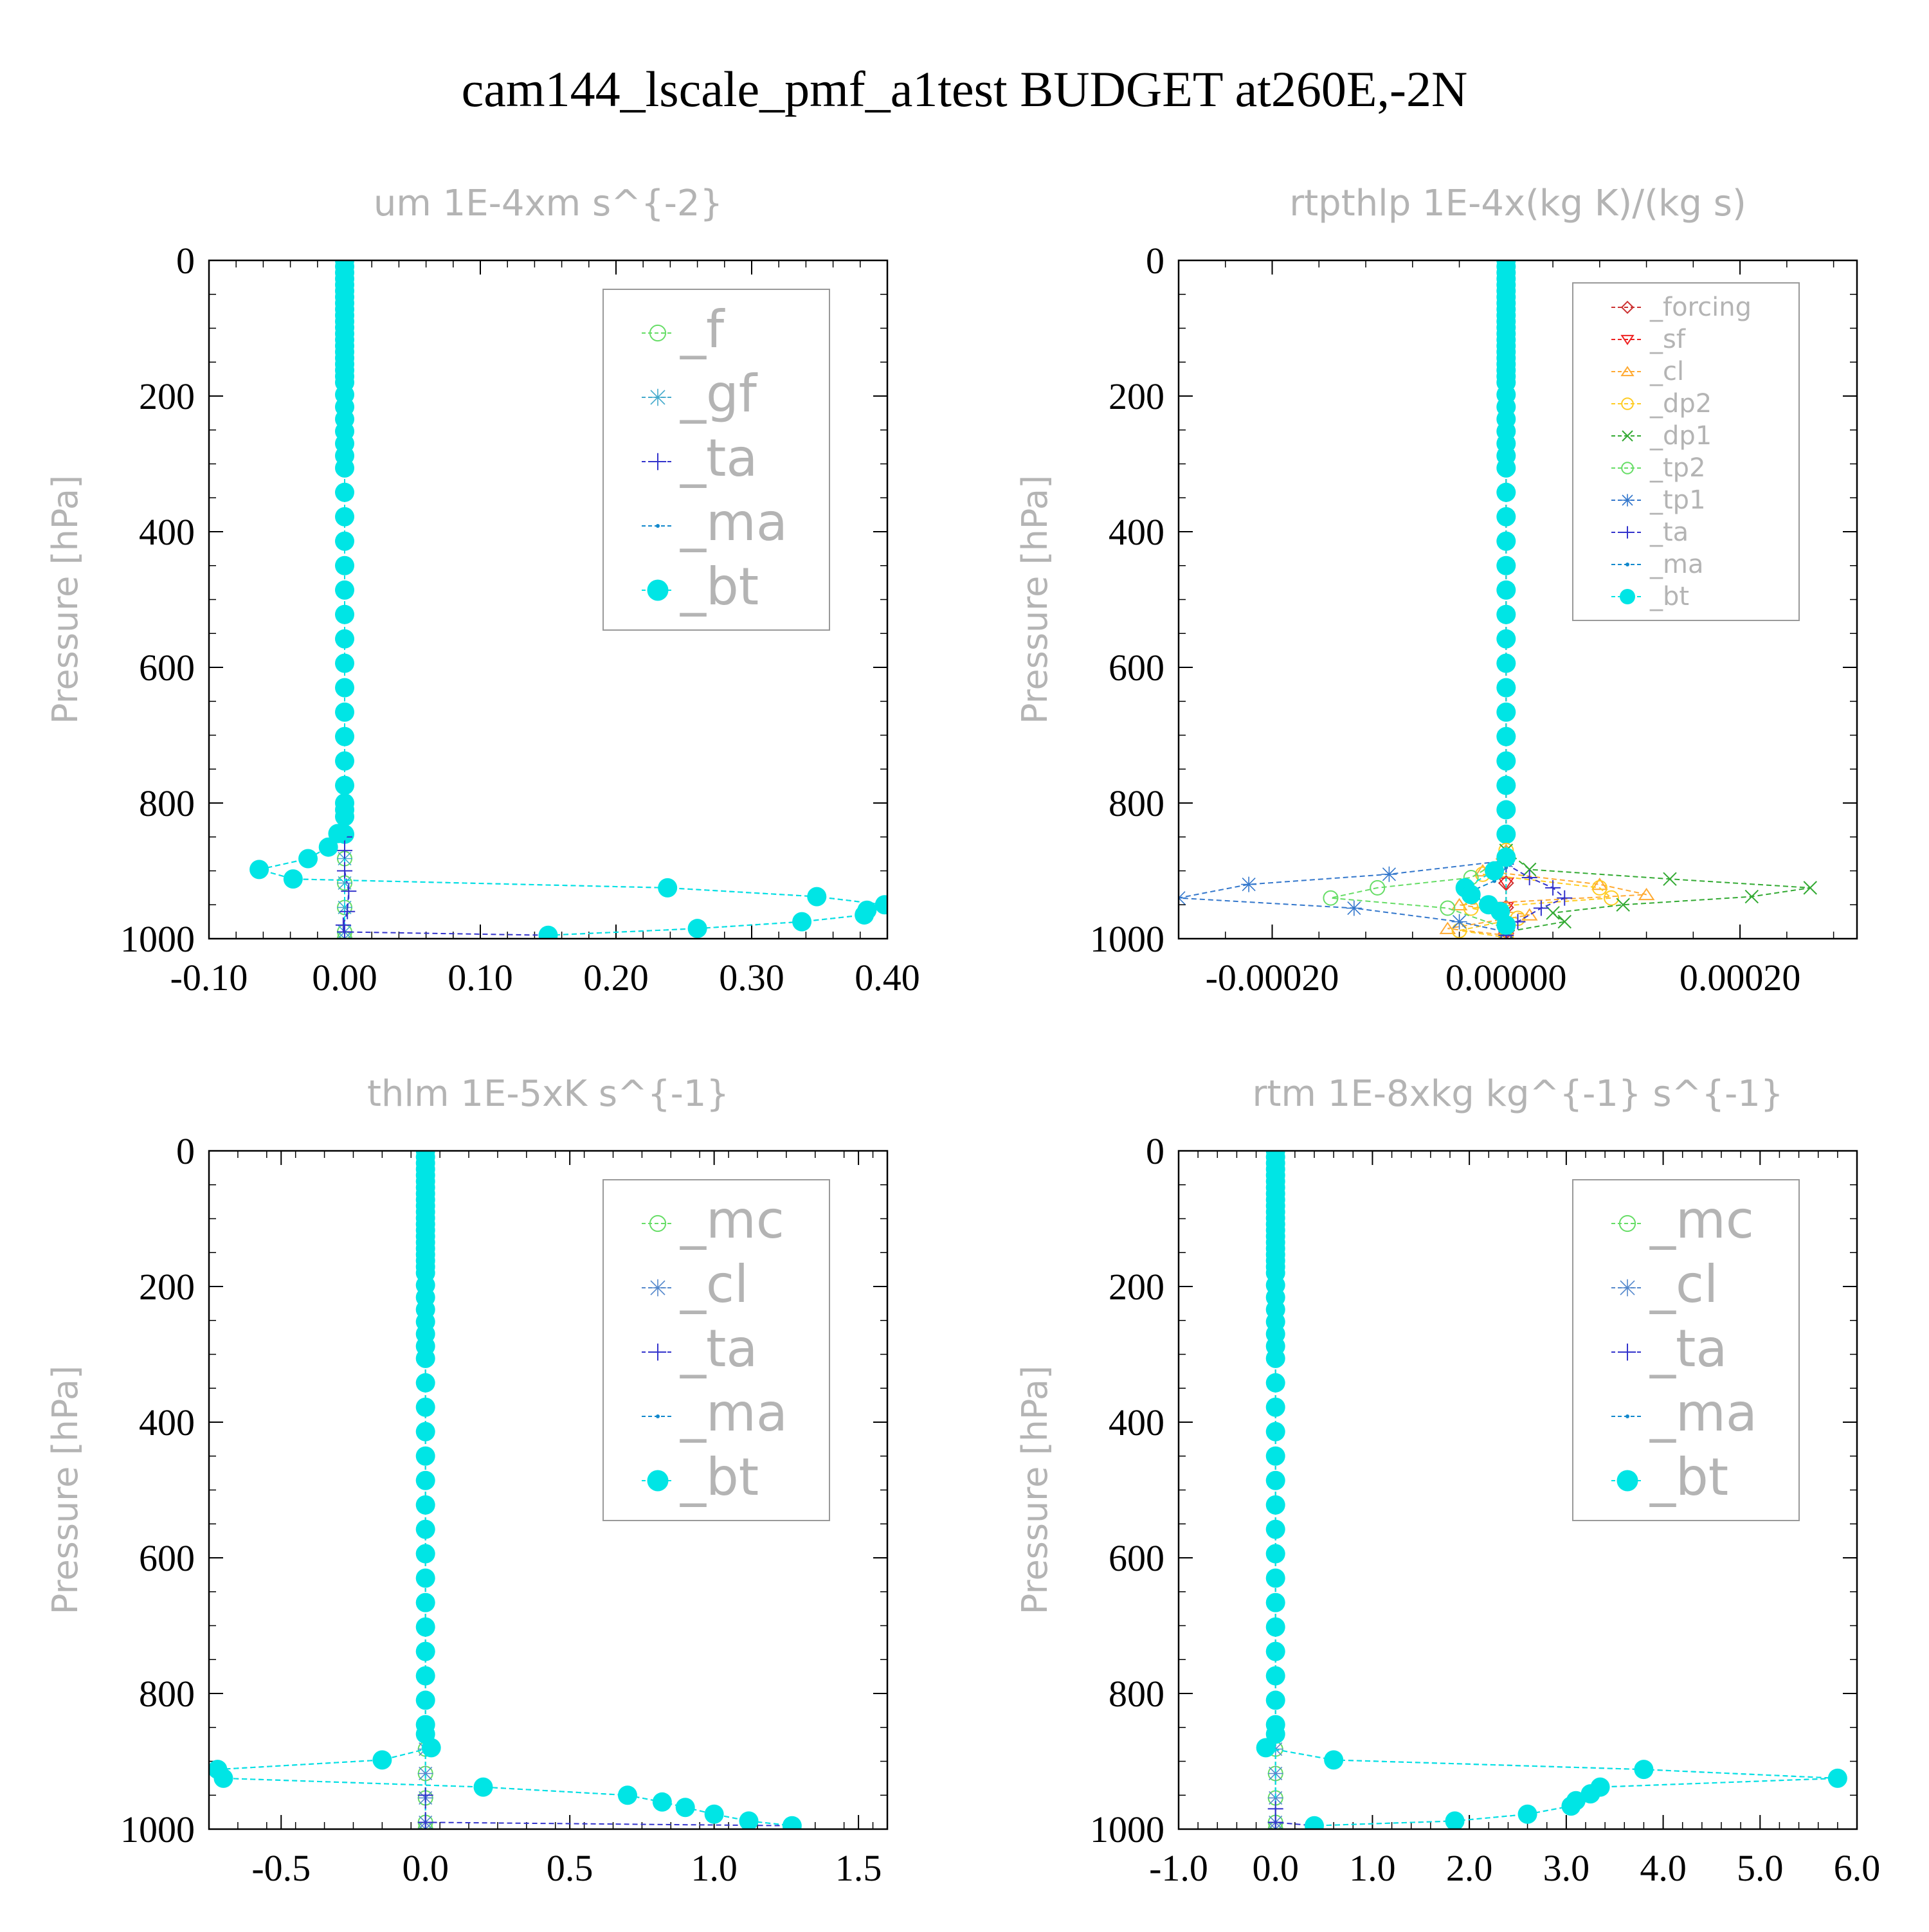 This screenshot has height=1932, width=1929. What do you see at coordinates (1663, 1868) in the screenshot?
I see `x-tick-label: 4.0` at bounding box center [1663, 1868].